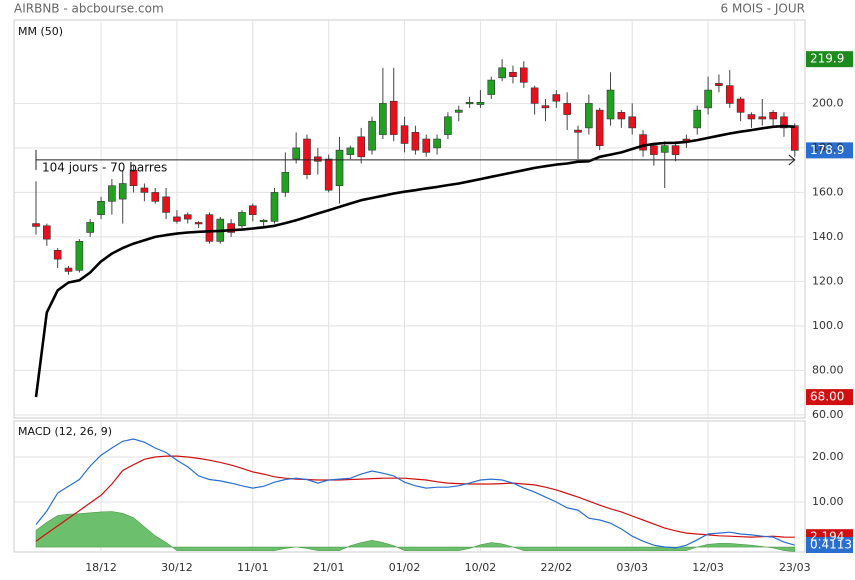  I want to click on value-badge-label: 219.9, so click(827, 59).